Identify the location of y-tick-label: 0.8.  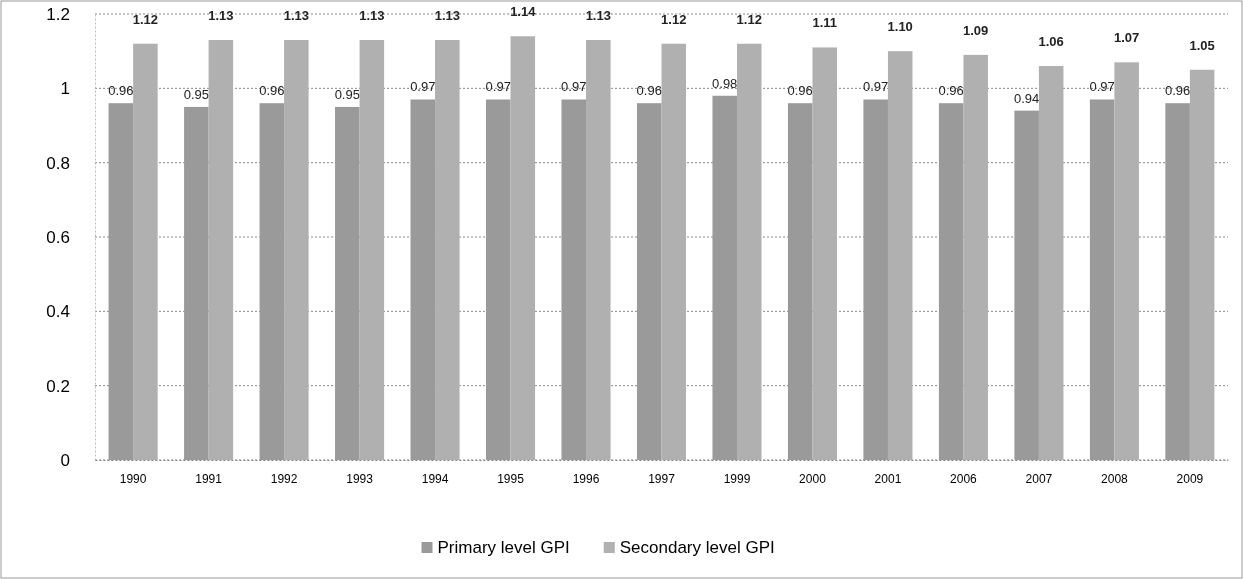
(58, 163).